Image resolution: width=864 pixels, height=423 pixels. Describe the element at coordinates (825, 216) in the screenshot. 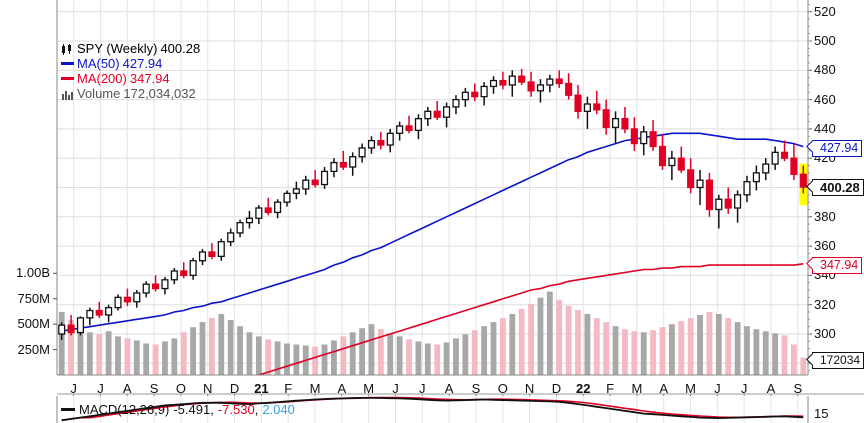

I see `price-axis-tick: 380` at that location.